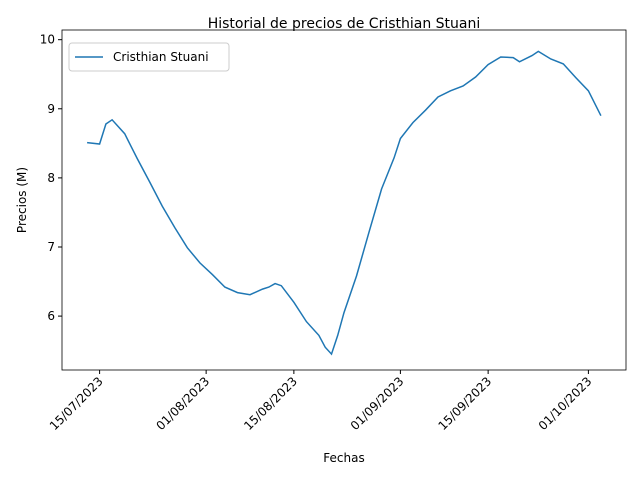  What do you see at coordinates (344, 24) in the screenshot?
I see `chart-title: Historial de precios de Cristhian Stuani` at bounding box center [344, 24].